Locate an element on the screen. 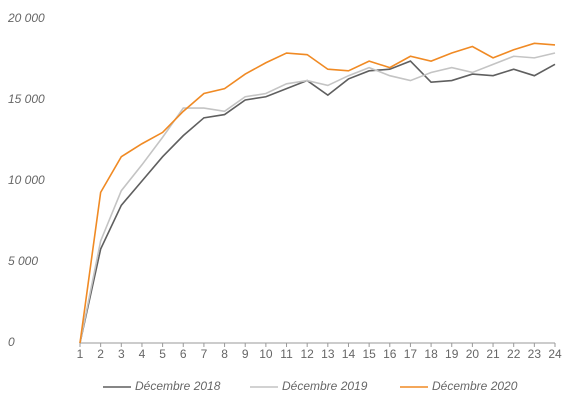 This screenshot has width=566, height=403. x-tick-label: 16 is located at coordinates (390, 354).